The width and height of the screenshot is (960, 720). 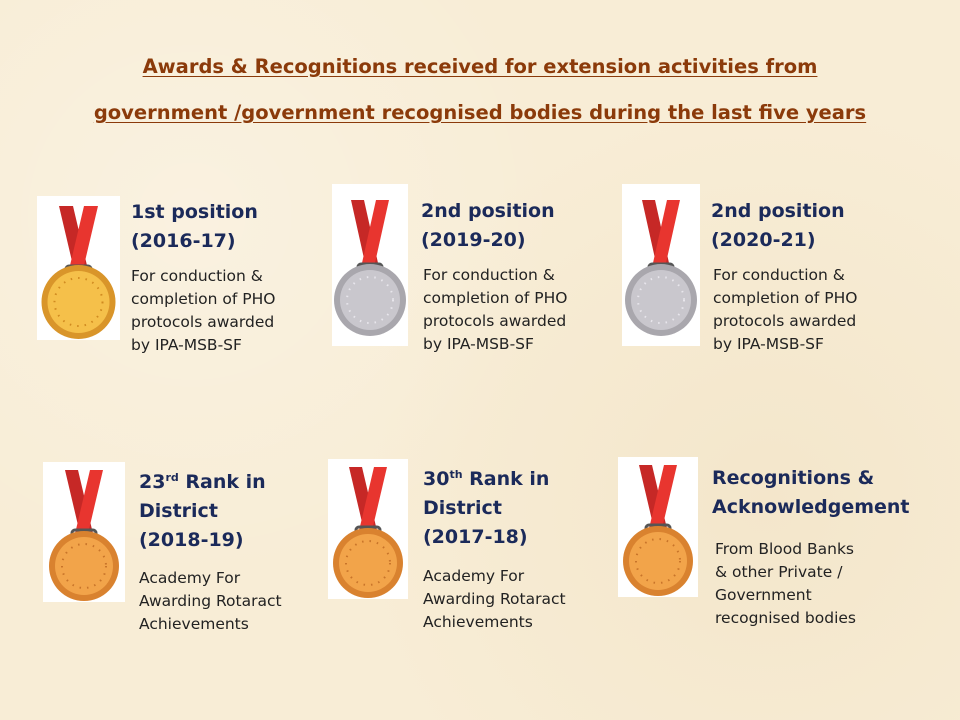 I want to click on award-3-desc-line: For conduction &, so click(x=779, y=275).